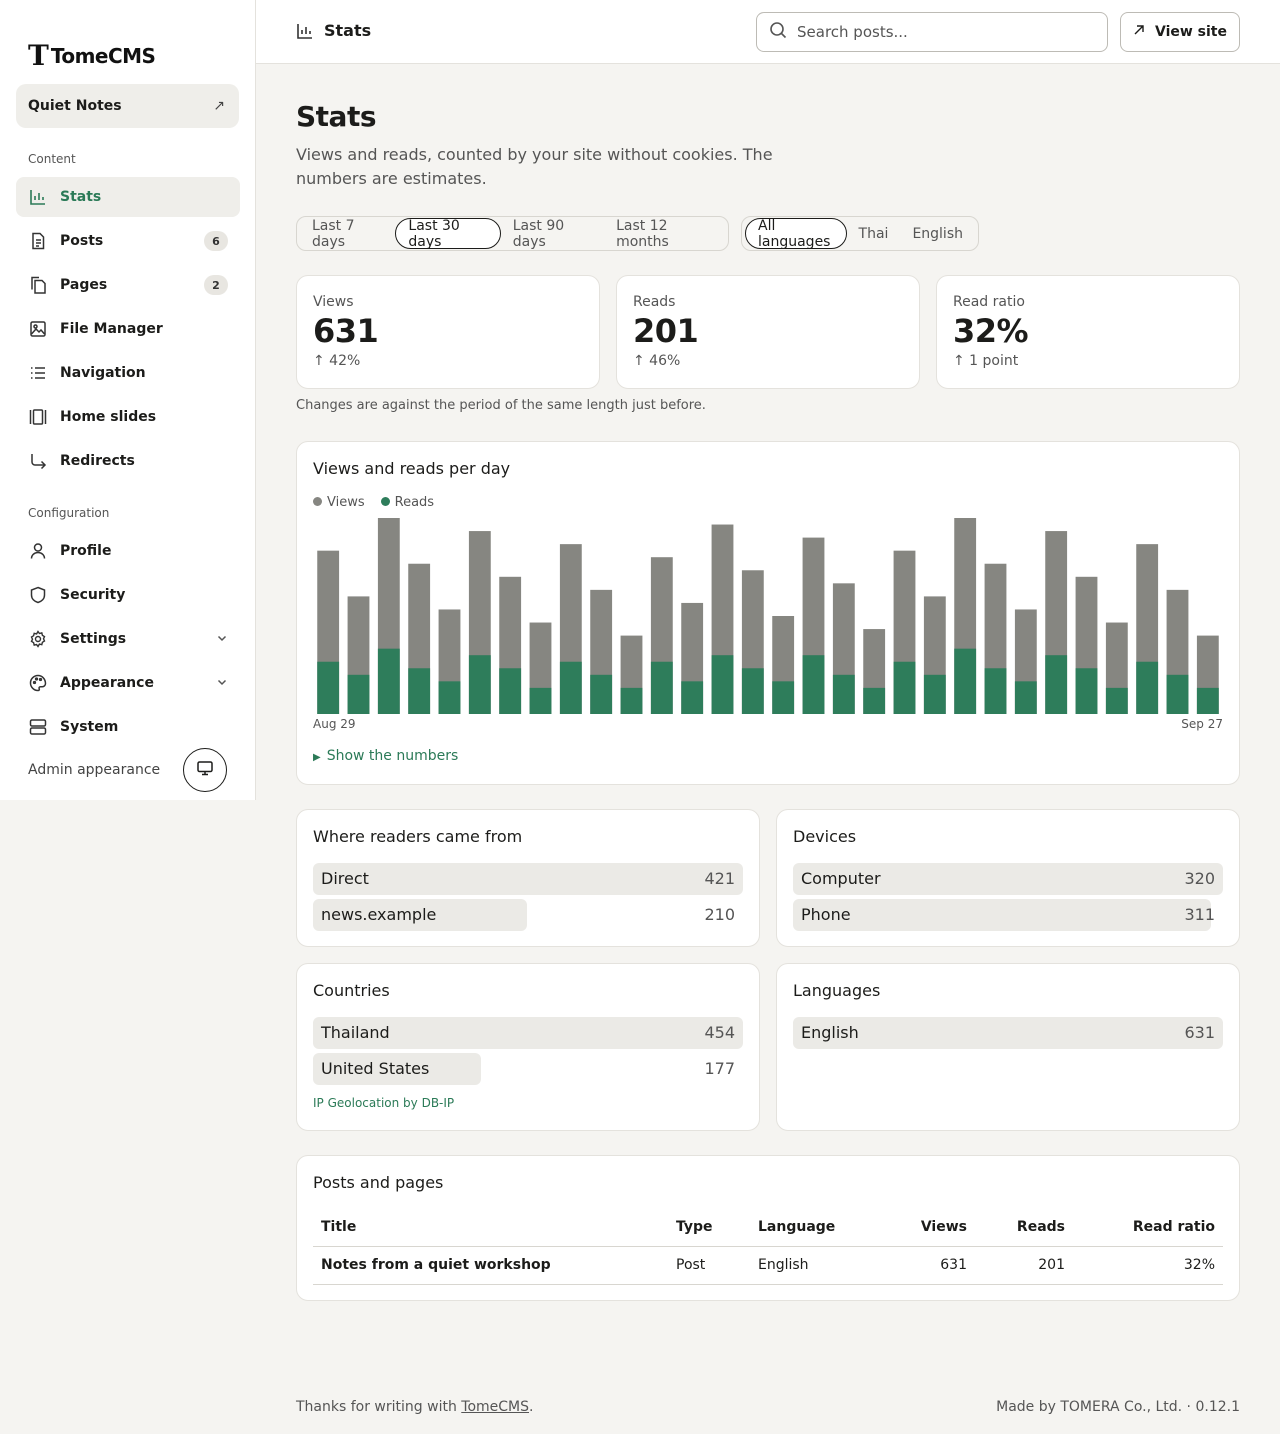 The width and height of the screenshot is (1280, 1434). I want to click on row-label: Thailand, so click(355, 1032).